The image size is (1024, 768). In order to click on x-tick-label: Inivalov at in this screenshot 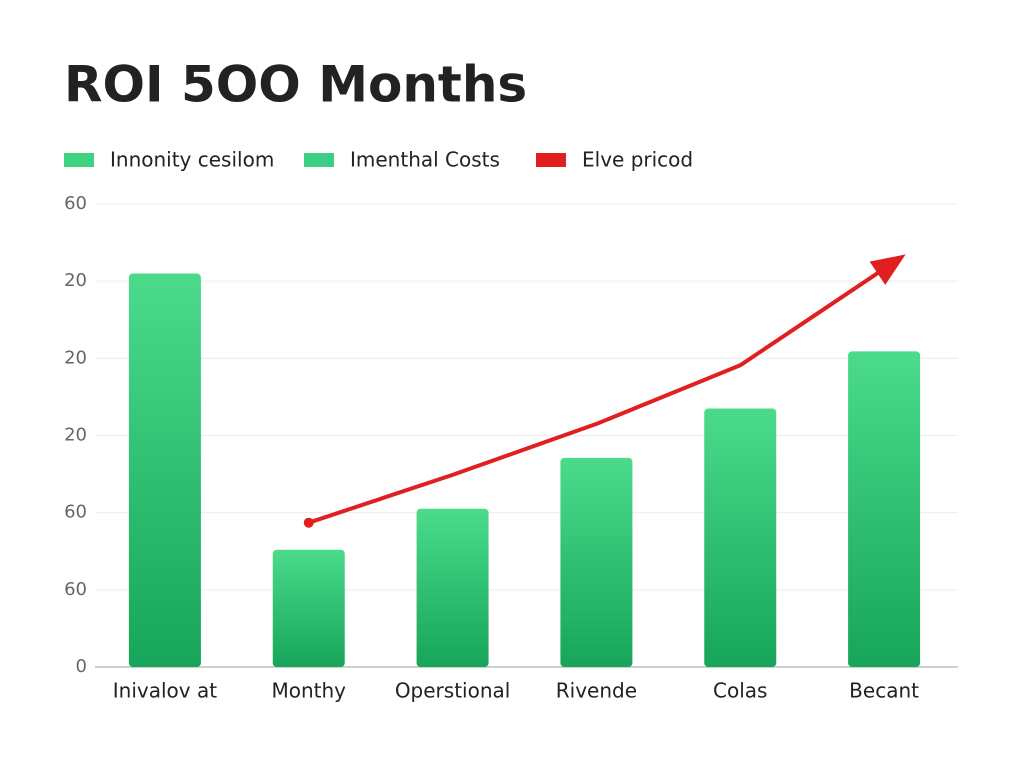, I will do `click(165, 691)`.